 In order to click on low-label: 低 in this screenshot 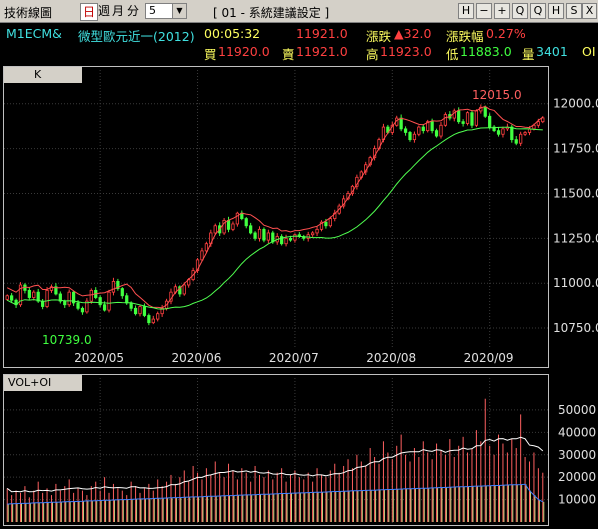, I will do `click(452, 54)`.